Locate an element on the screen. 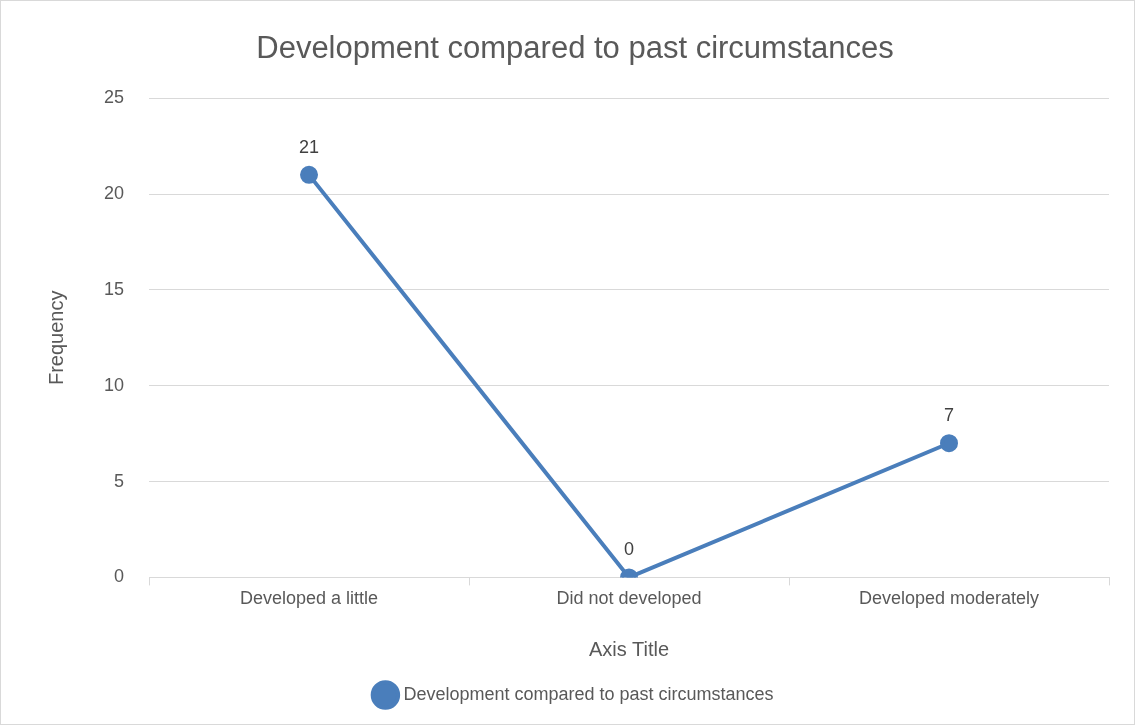 Image resolution: width=1135 pixels, height=725 pixels. data-label: 7 is located at coordinates (949, 415).